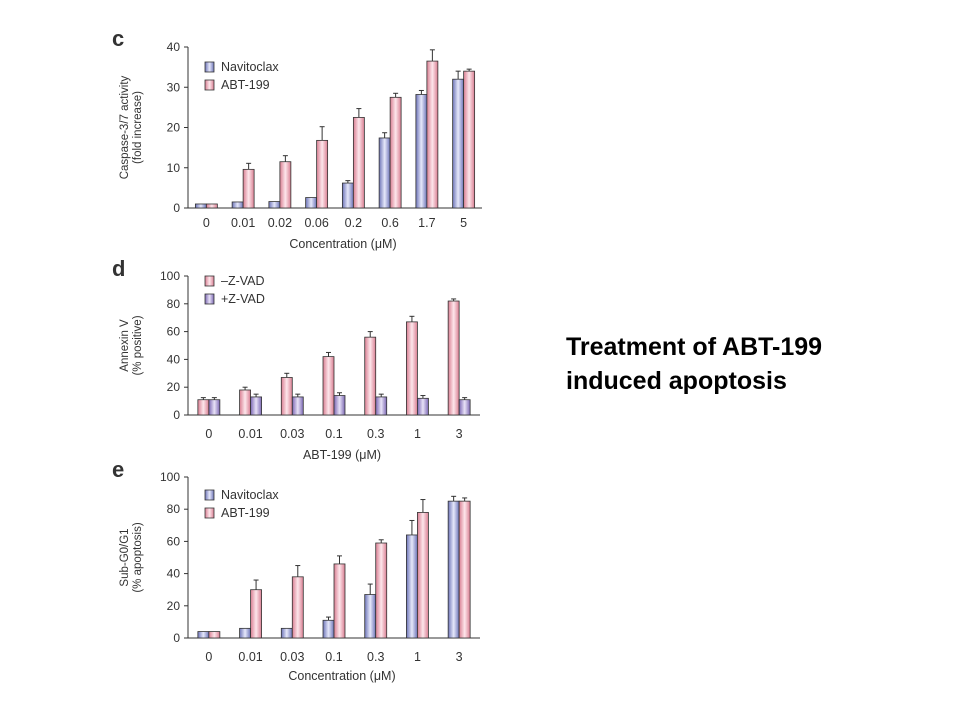  I want to click on y-tick-label: 60, so click(174, 541).